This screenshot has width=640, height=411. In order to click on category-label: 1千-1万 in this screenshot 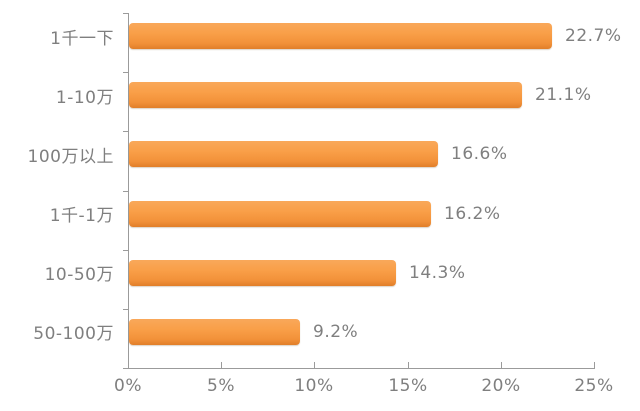, I will do `click(81, 216)`.